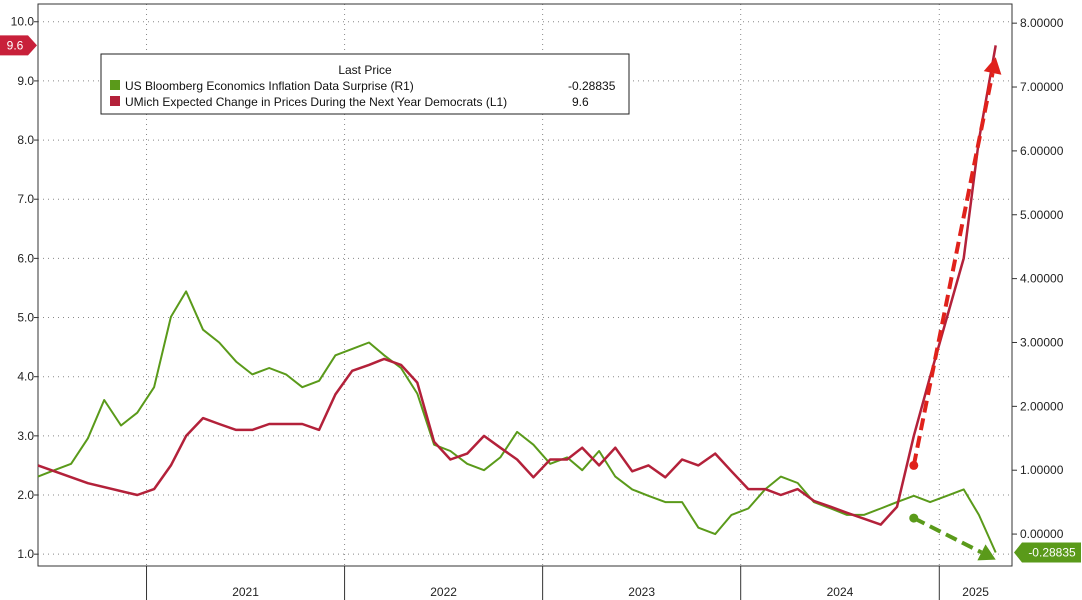 The width and height of the screenshot is (1082, 600). What do you see at coordinates (1042, 470) in the screenshot?
I see `right-tick-label: 1.00000` at bounding box center [1042, 470].